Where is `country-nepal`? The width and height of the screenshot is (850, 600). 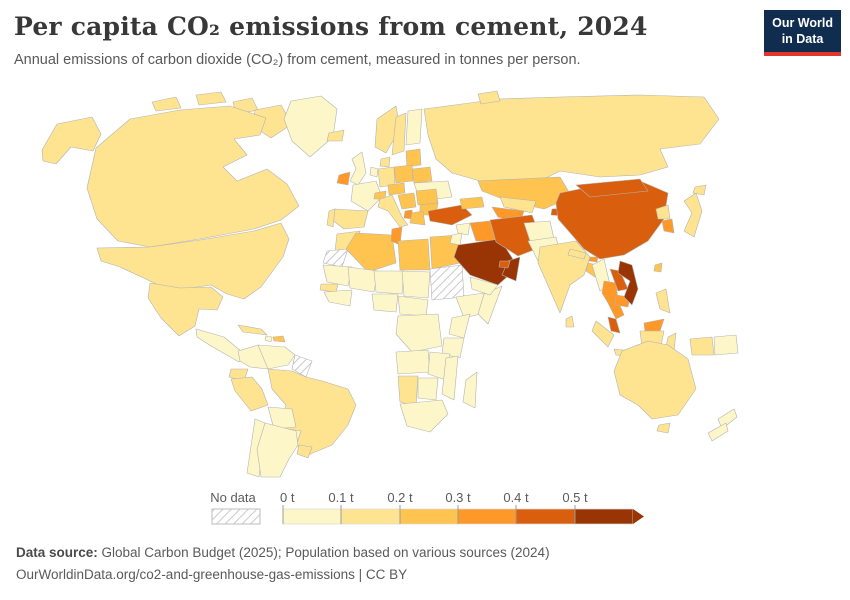 country-nepal is located at coordinates (577, 254).